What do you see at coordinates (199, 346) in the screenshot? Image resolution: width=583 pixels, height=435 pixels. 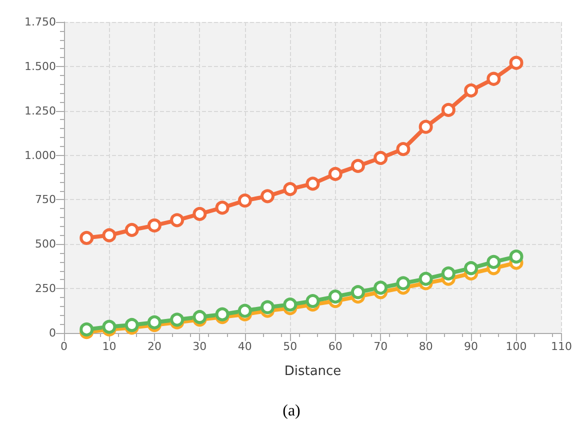 I see `x-tick-label: 30` at bounding box center [199, 346].